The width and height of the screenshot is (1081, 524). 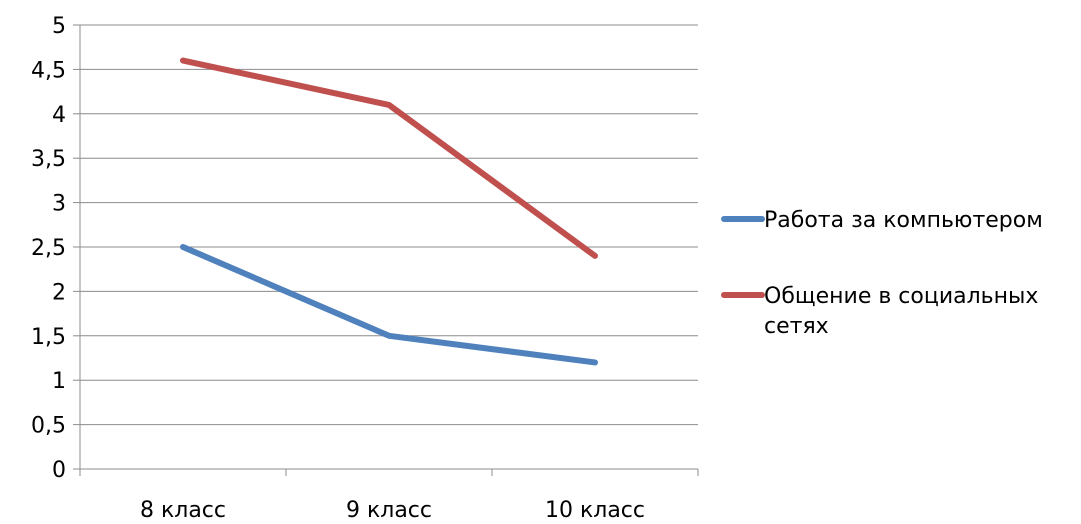 I want to click on y-tick-label: 3, so click(x=59, y=204).